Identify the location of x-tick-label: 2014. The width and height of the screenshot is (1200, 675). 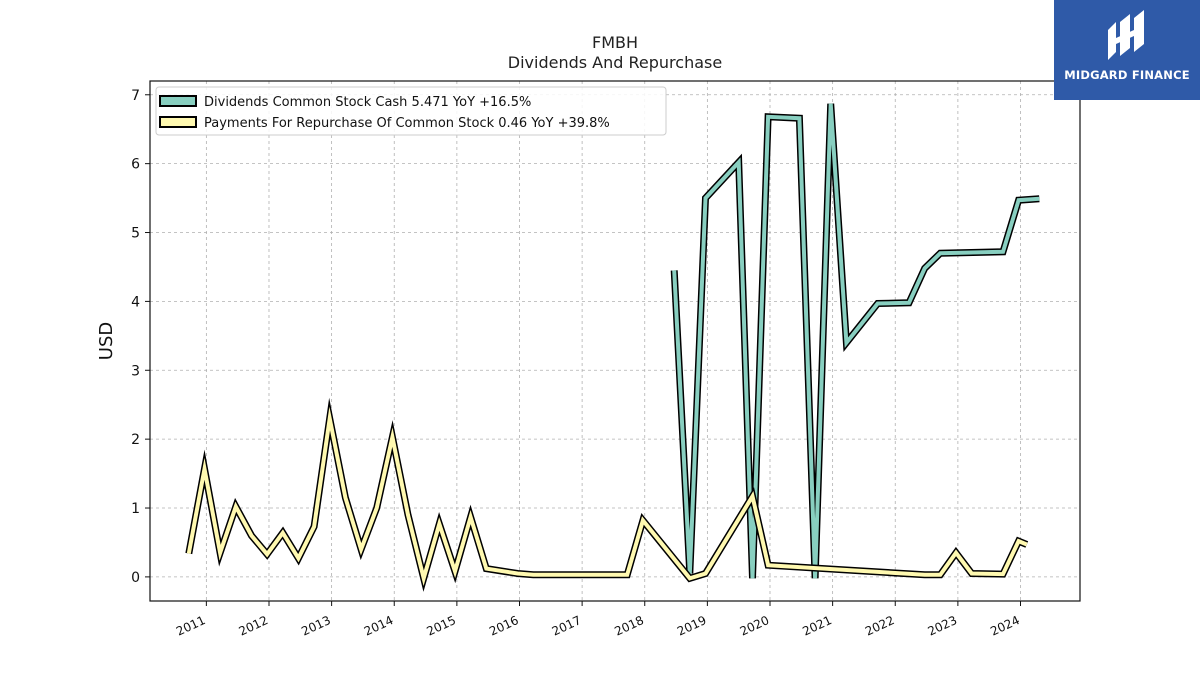
(379, 626).